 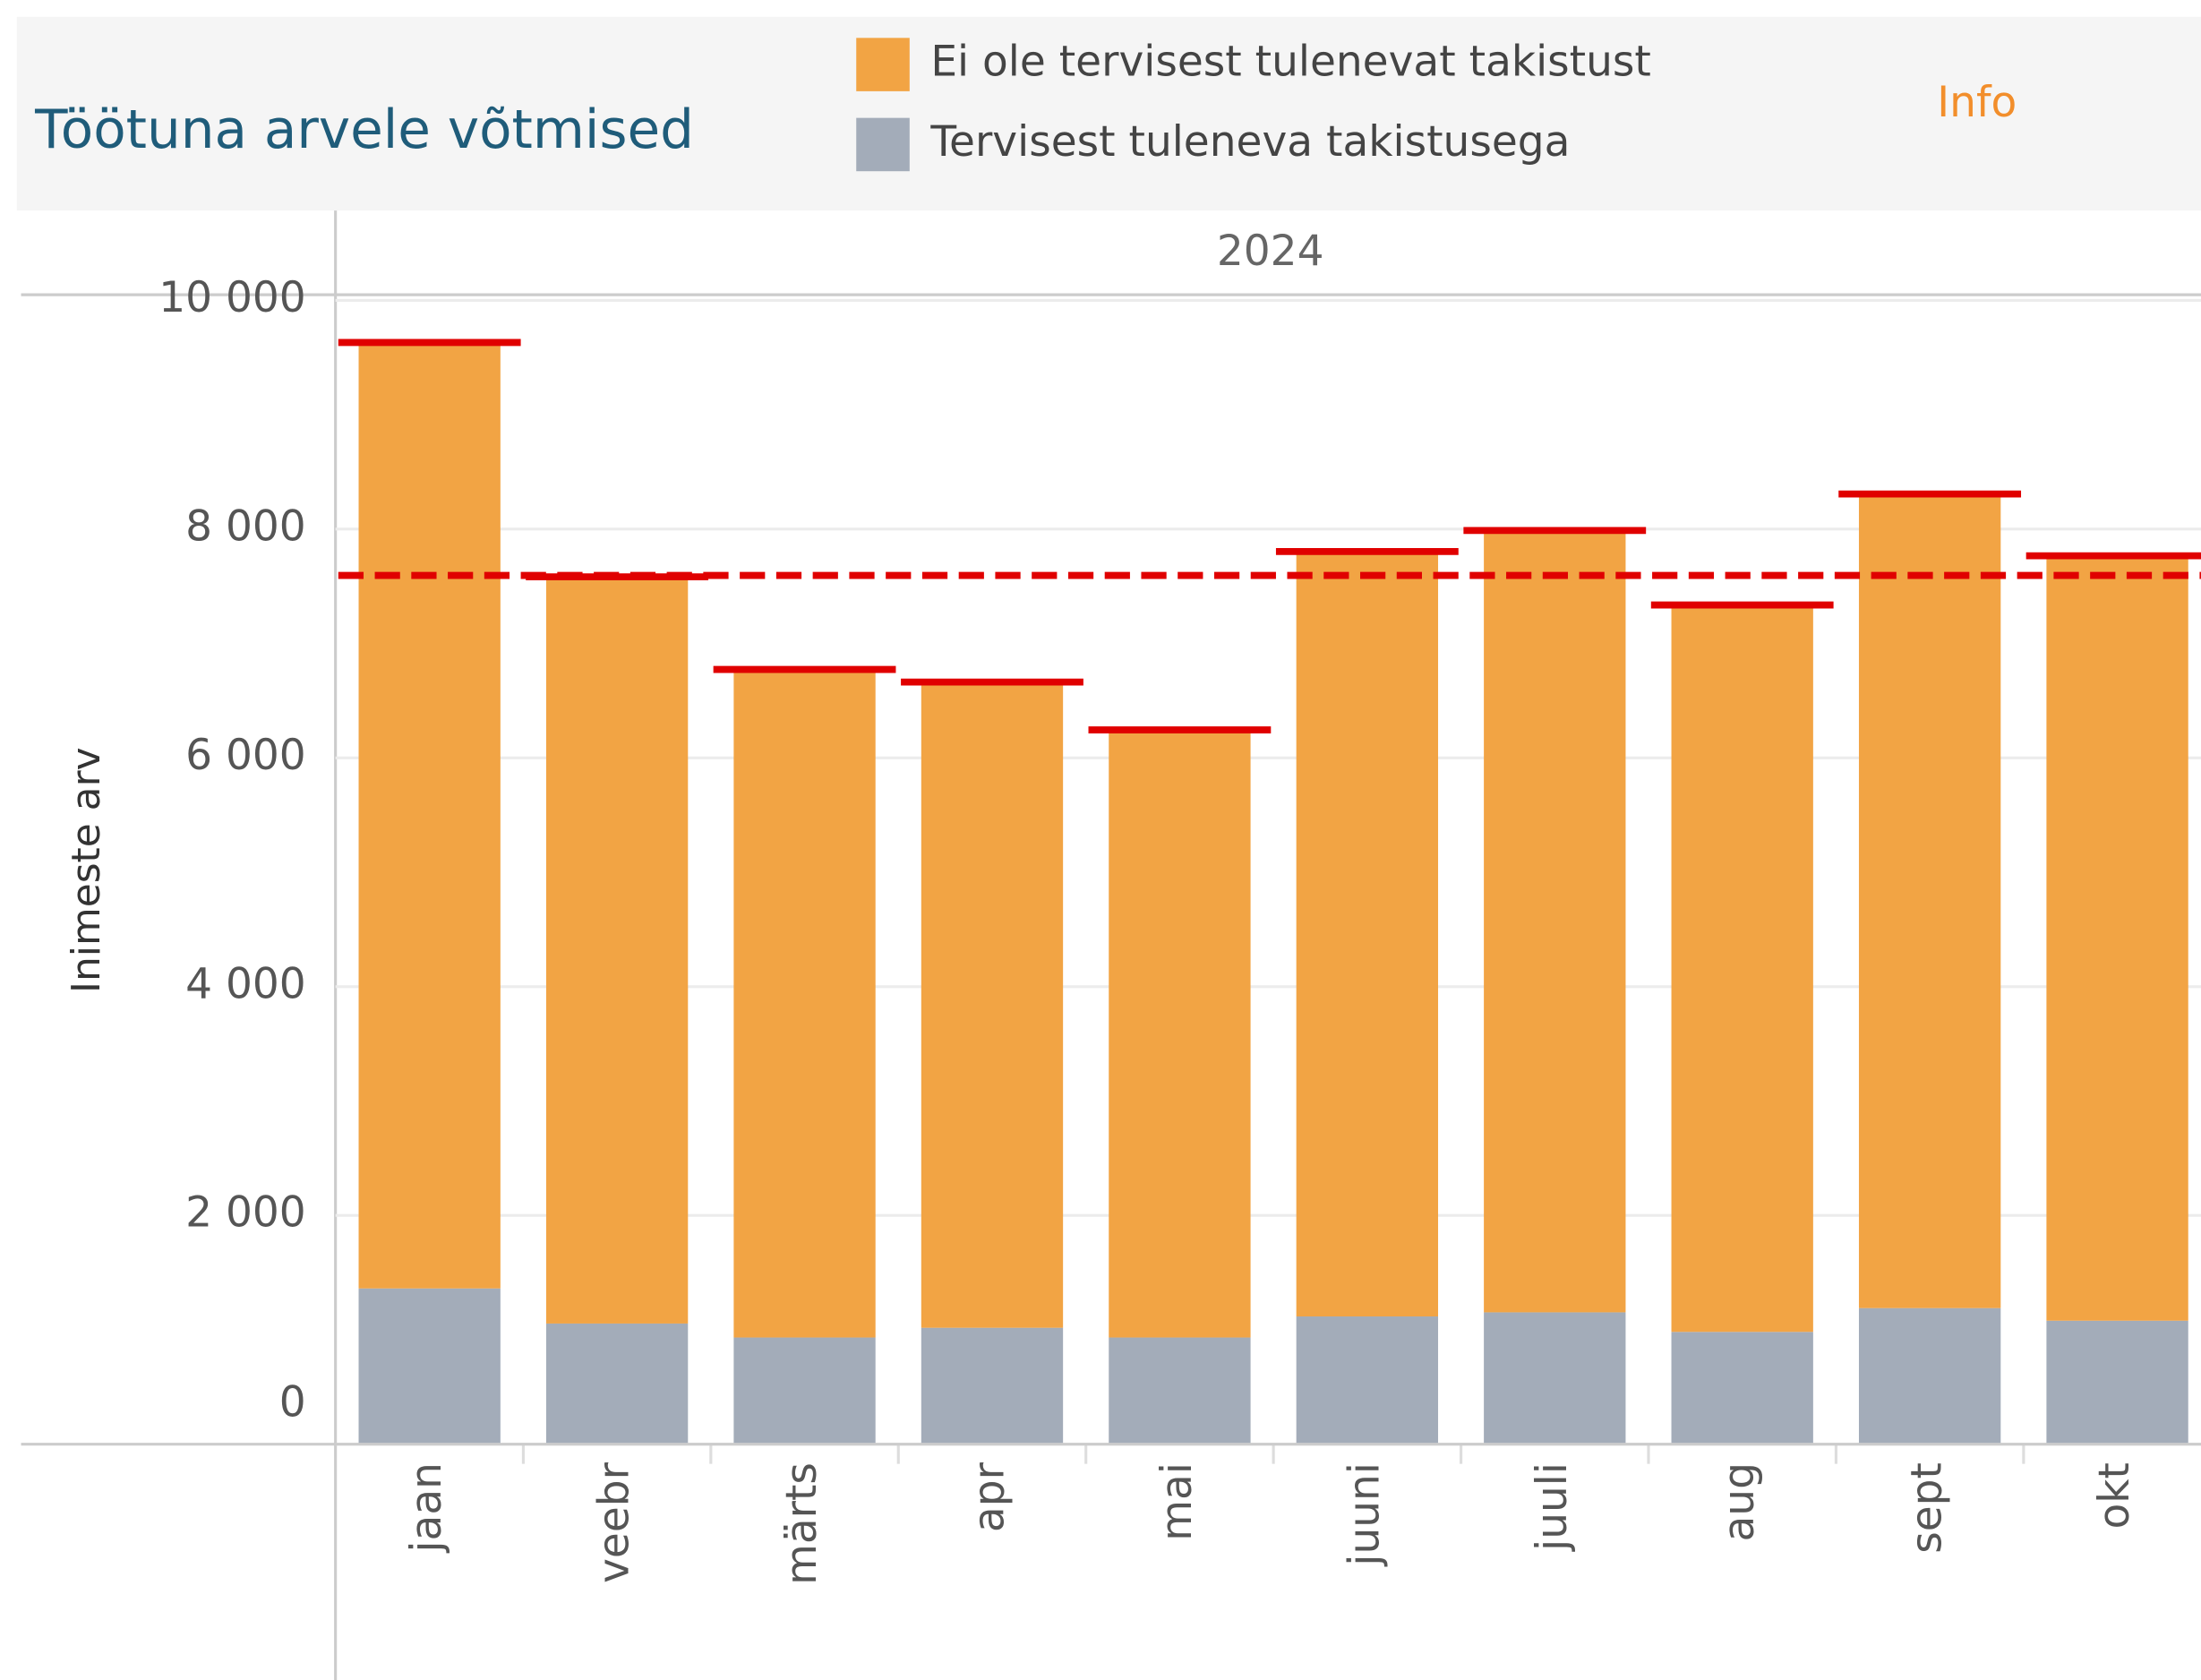 I want to click on x-tick-label: apr, so click(x=989, y=1496).